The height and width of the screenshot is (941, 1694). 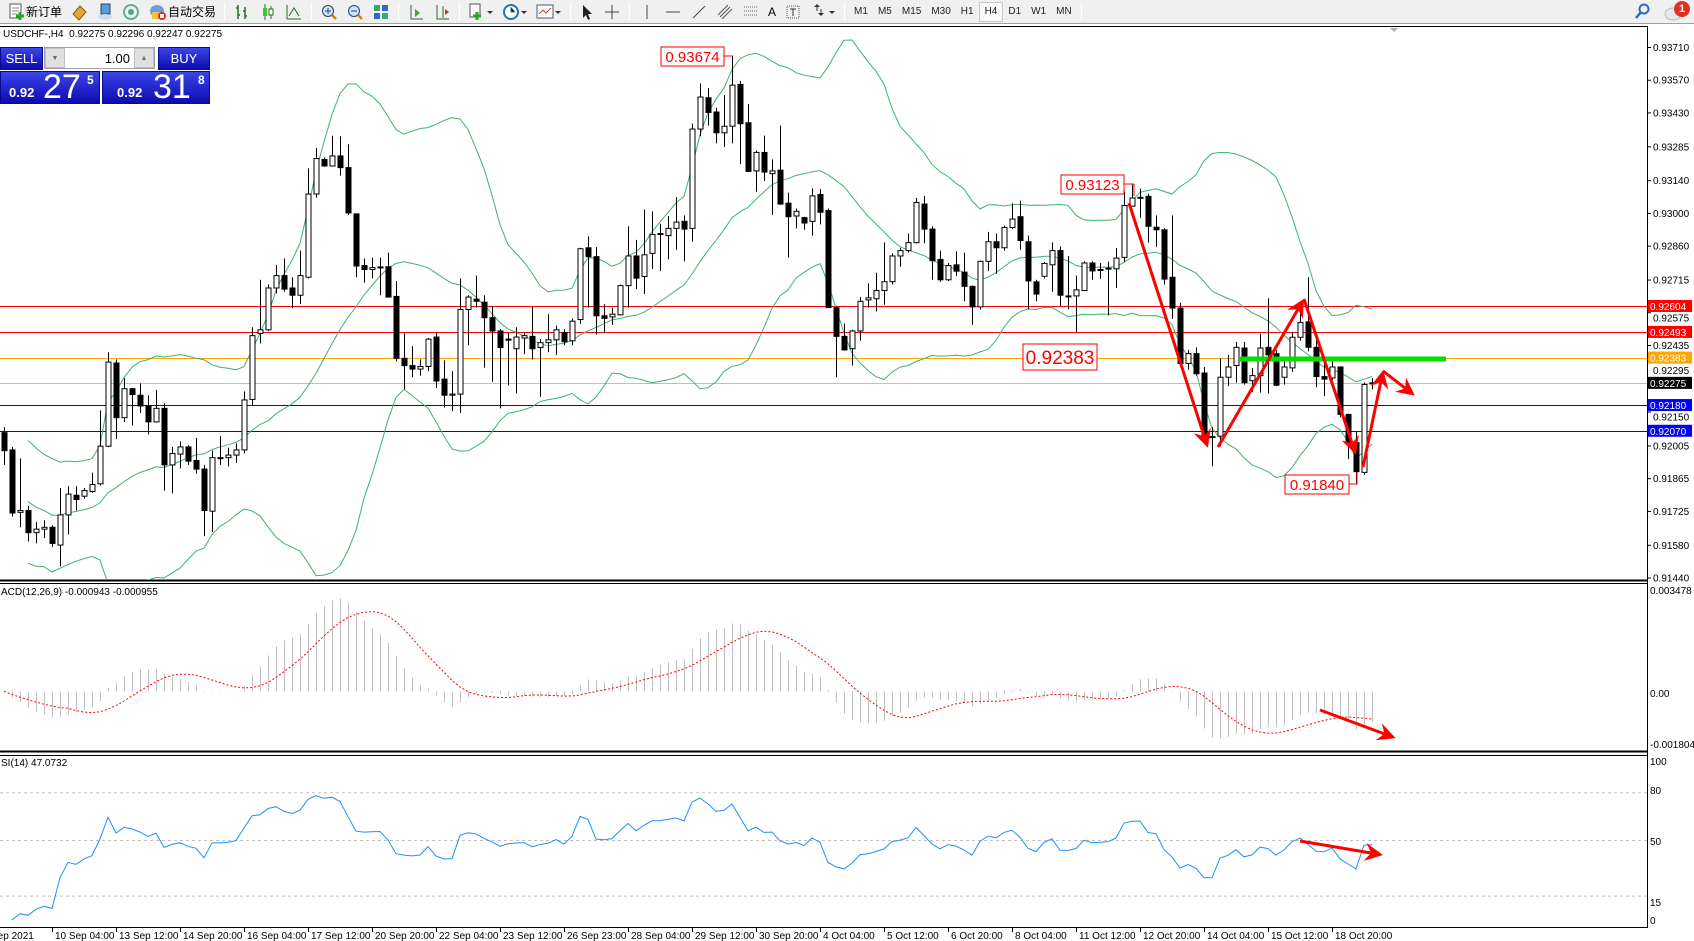 I want to click on vertical-line-icon, so click(x=647, y=11).